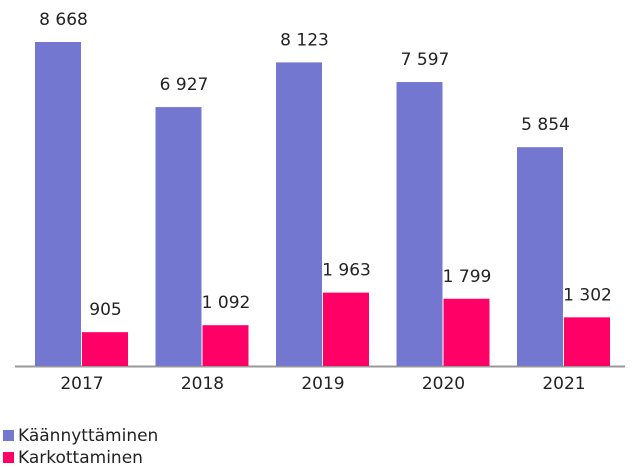 This screenshot has width=633, height=468. What do you see at coordinates (105, 310) in the screenshot?
I see `value-label: 905` at bounding box center [105, 310].